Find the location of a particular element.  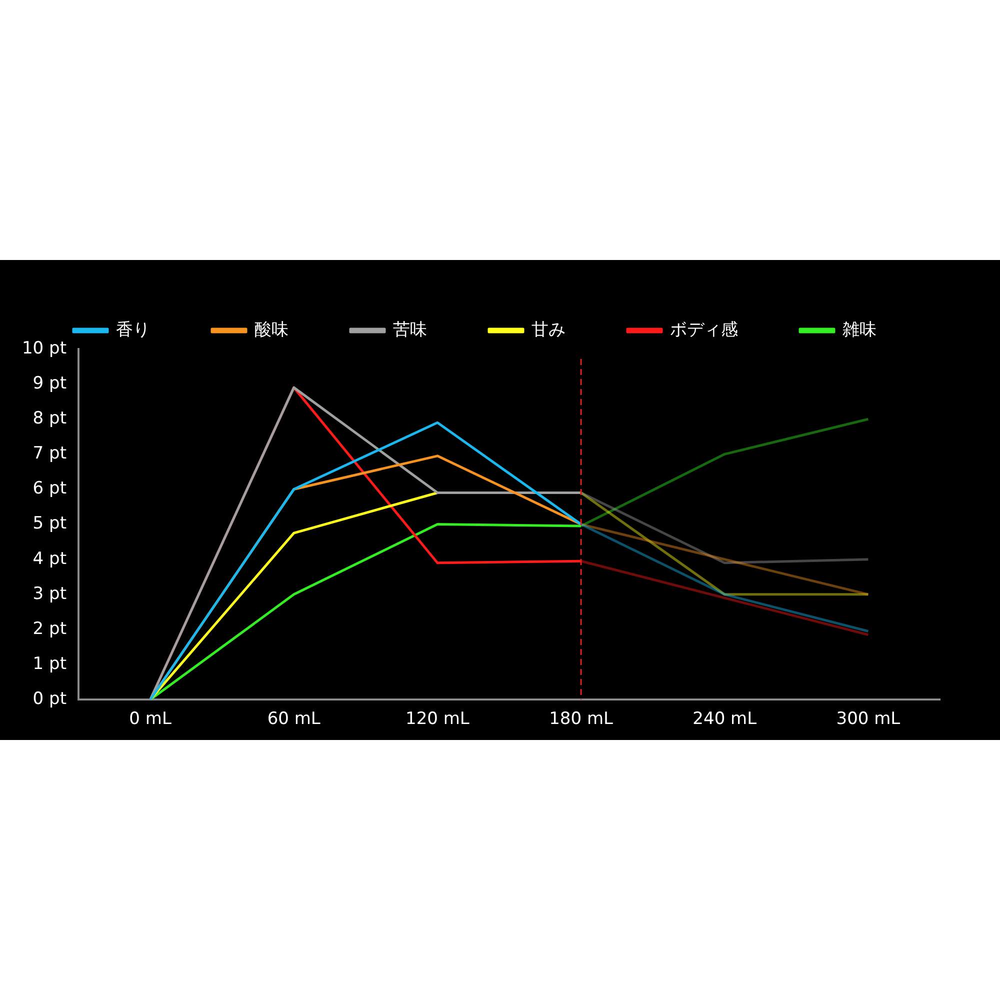

x-tick-label: 60 mL is located at coordinates (294, 719).